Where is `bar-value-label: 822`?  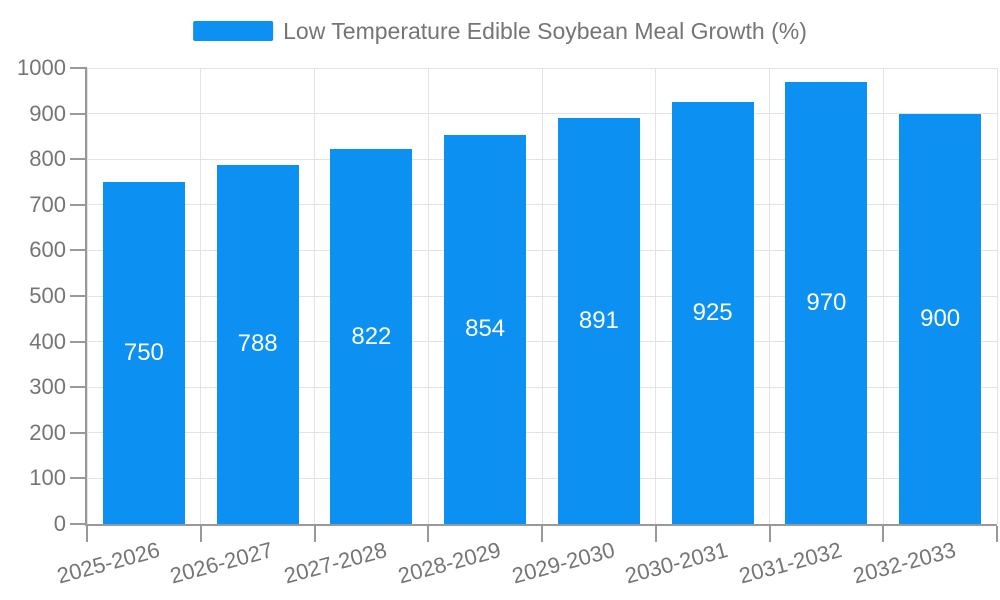
bar-value-label: 822 is located at coordinates (371, 336).